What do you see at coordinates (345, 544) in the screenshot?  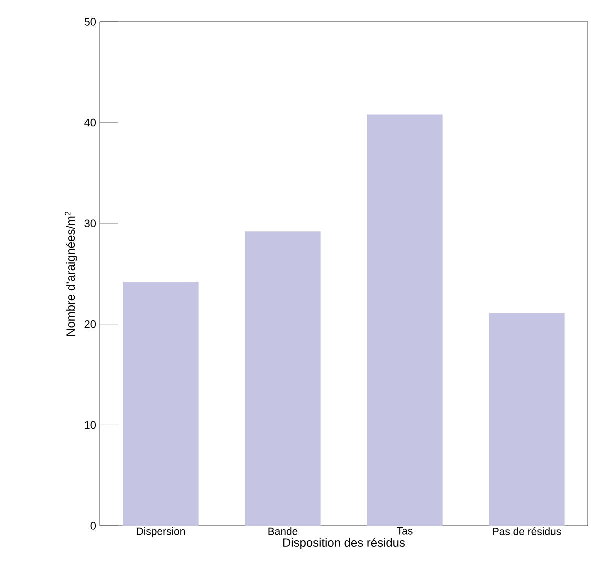 I see `x-axis-title: Disposition des résidus` at bounding box center [345, 544].